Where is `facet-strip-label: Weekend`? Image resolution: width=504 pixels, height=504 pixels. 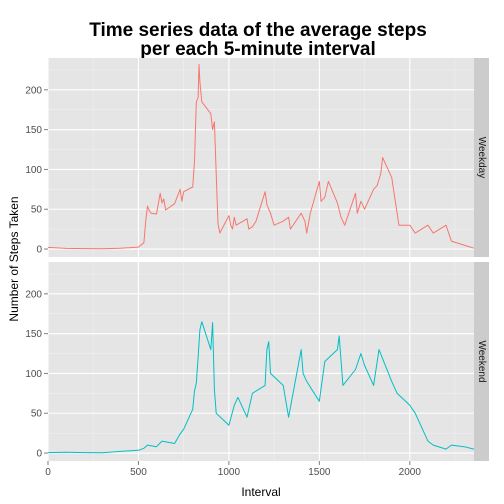 facet-strip-label: Weekend is located at coordinates (481, 361).